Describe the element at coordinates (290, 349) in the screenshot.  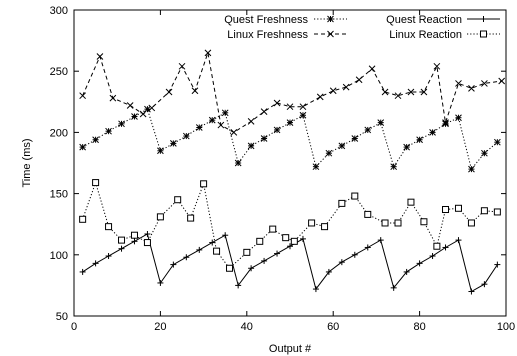
I see `x-axis-label: Output #` at that location.